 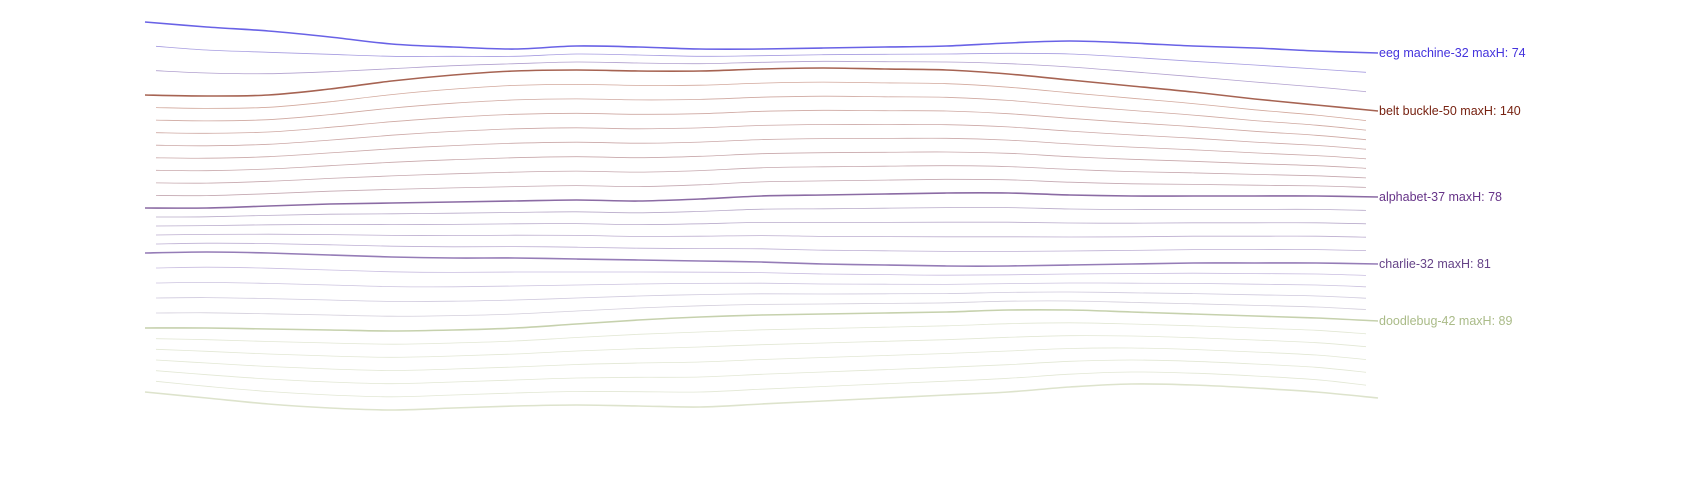 What do you see at coordinates (1435, 264) in the screenshot?
I see `series-label-charlie-32: charlie-32 maxH: 81` at bounding box center [1435, 264].